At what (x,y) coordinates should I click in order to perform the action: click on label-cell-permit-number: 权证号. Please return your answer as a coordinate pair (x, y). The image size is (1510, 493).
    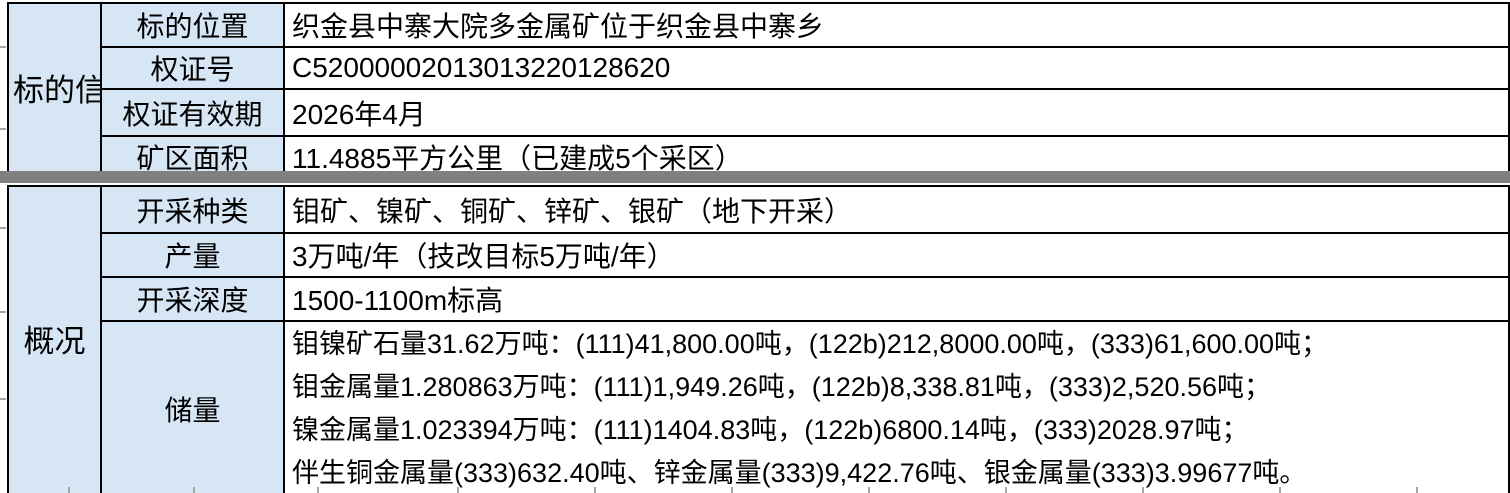
    Looking at the image, I should click on (192, 68).